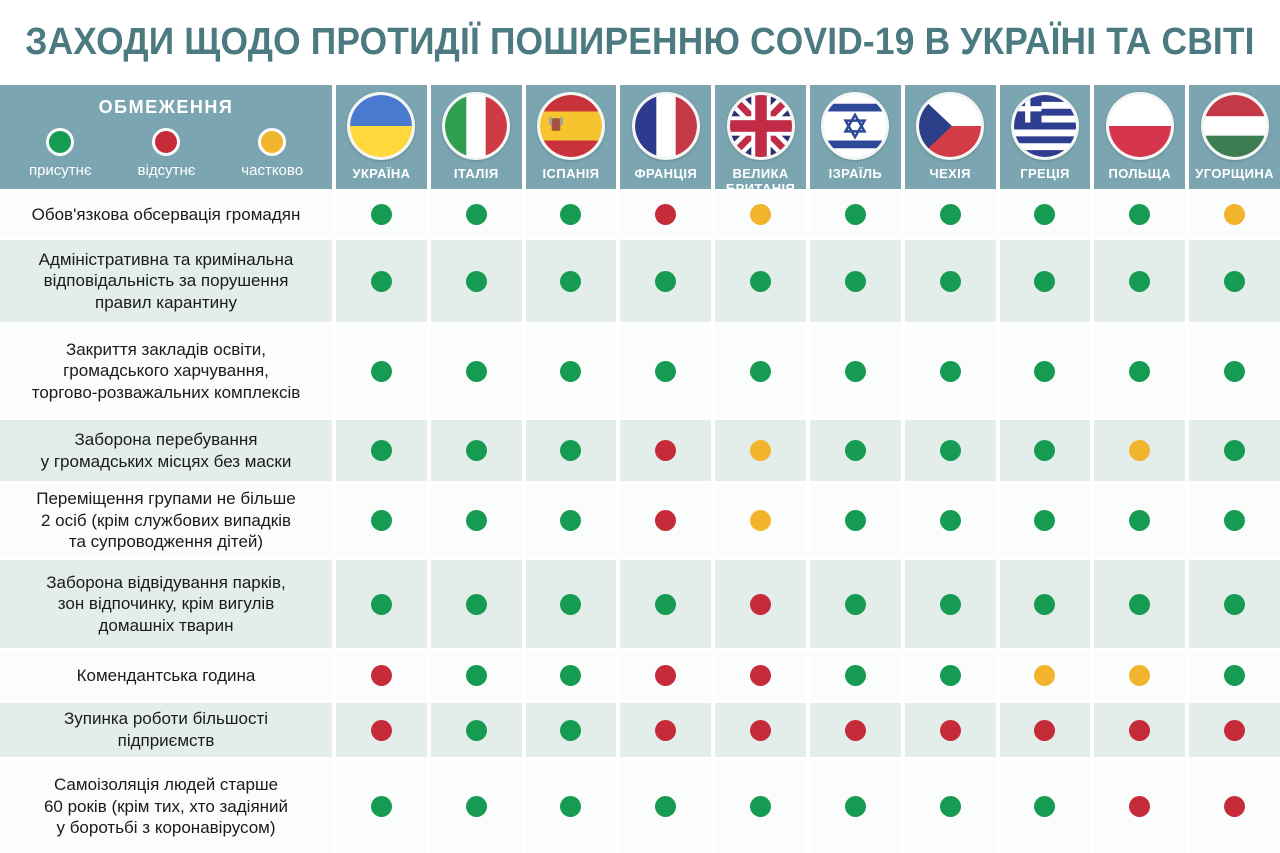  I want to click on country-label: ПОЛЬЩА, so click(1140, 173).